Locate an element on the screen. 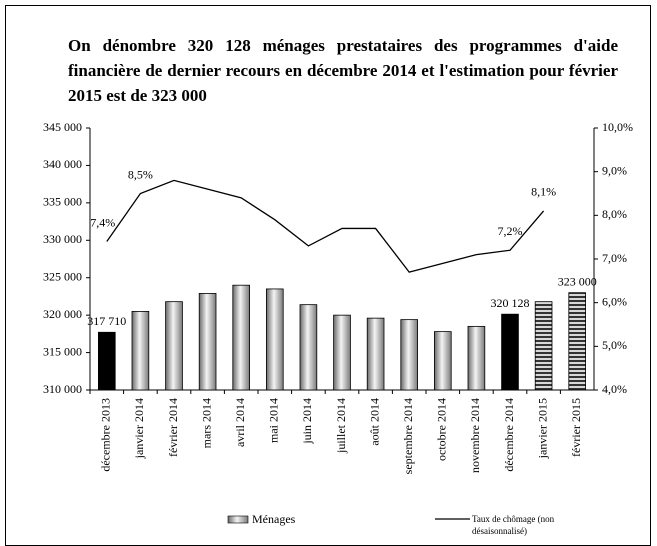 Image resolution: width=657 pixels, height=546 pixels. data-label: 7,2% is located at coordinates (510, 231).